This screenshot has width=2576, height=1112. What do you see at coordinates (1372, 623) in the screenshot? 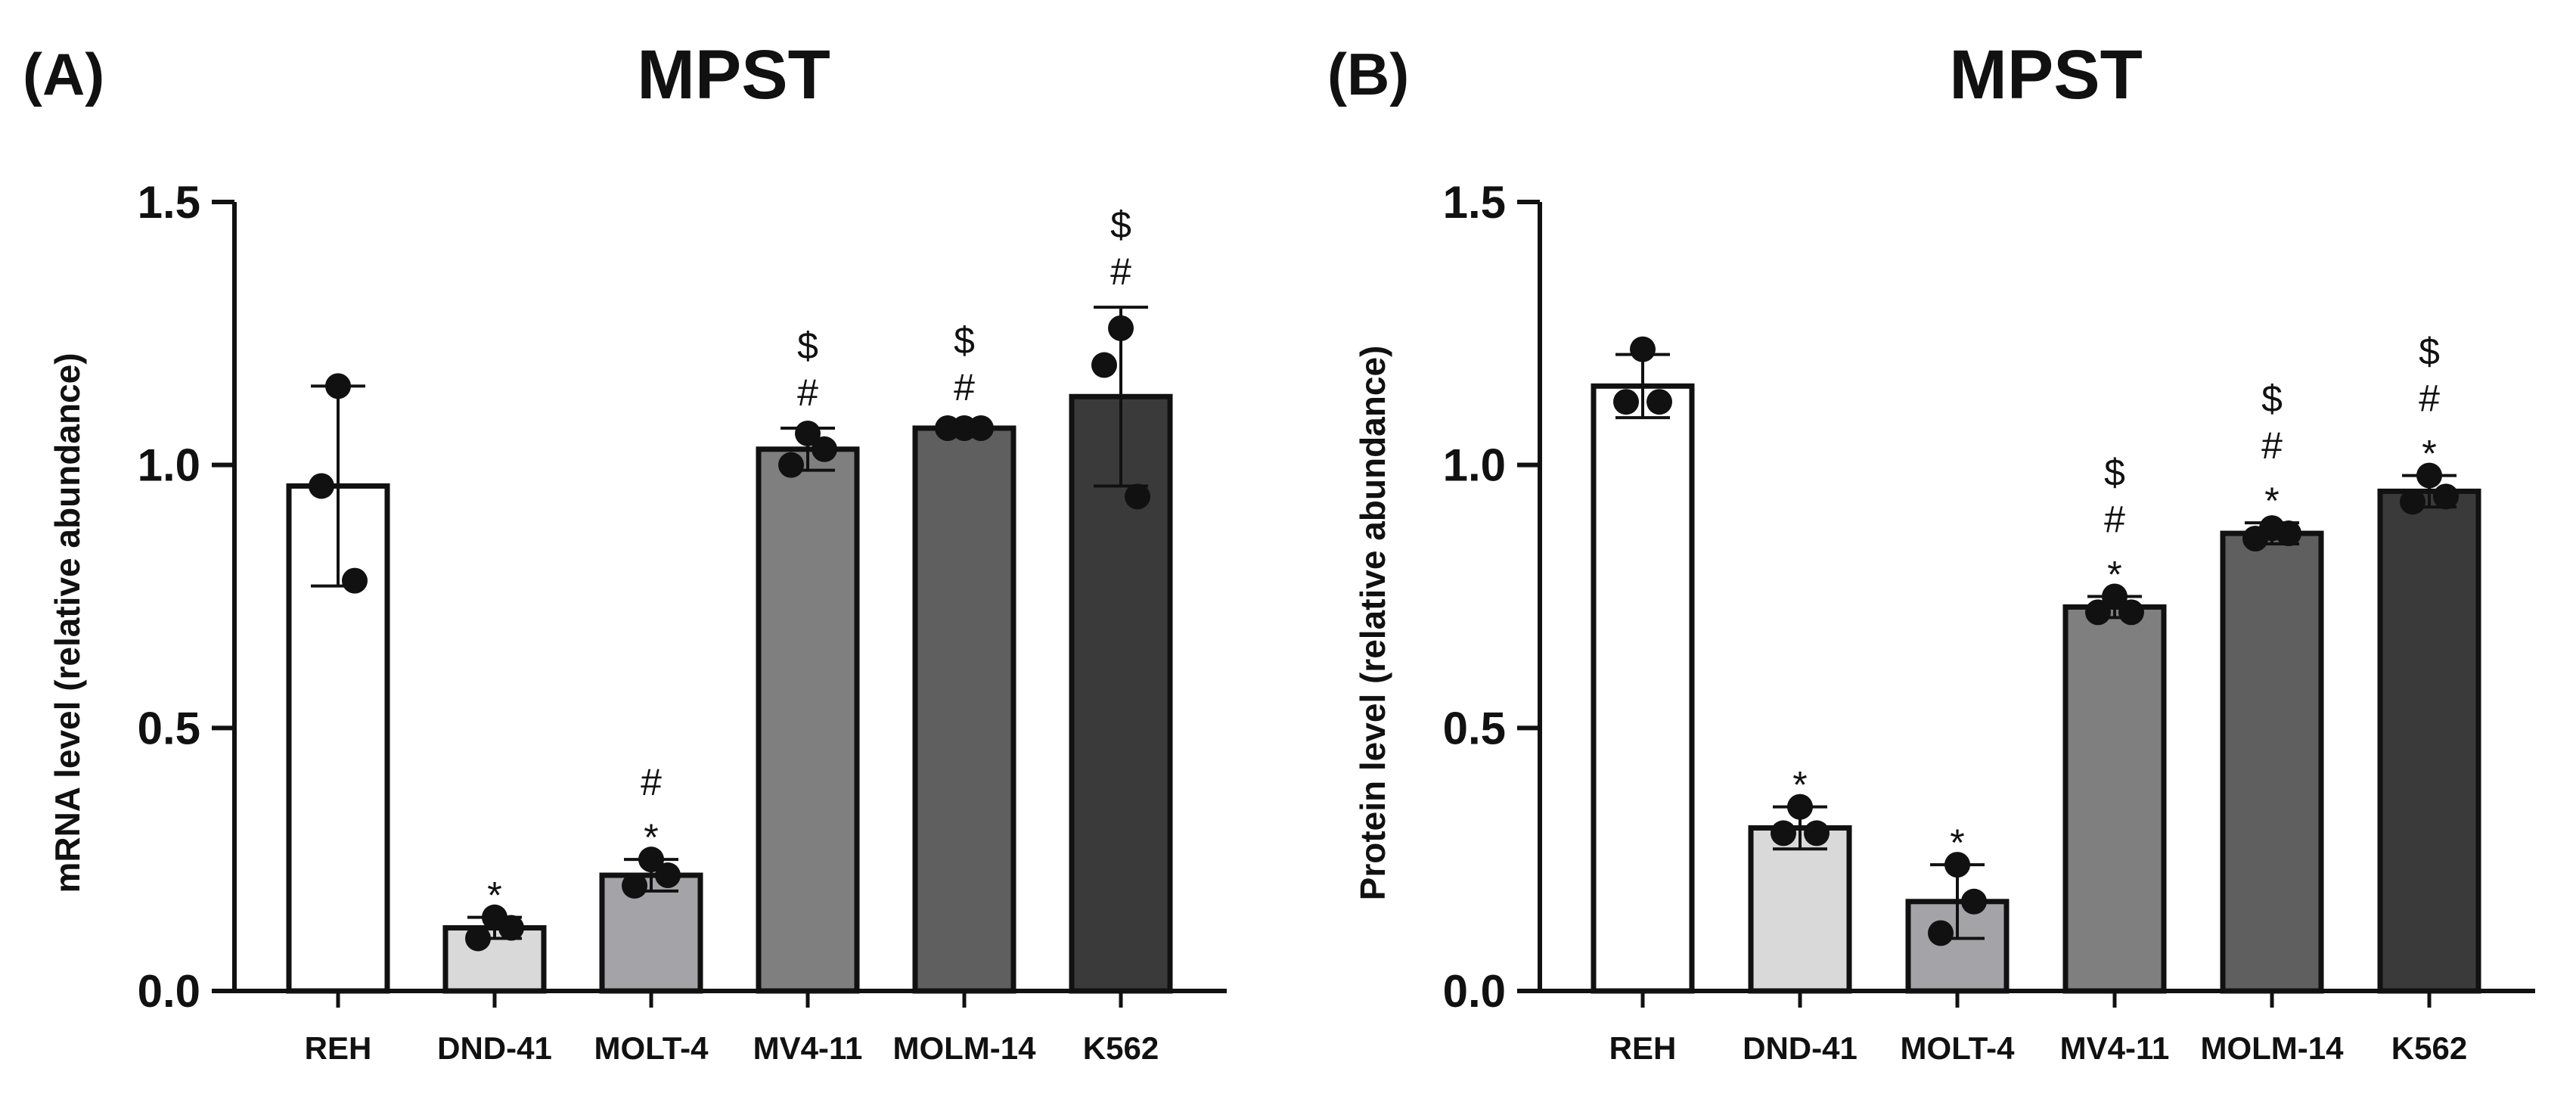
I see `y-axis-label: Protein level (relative abundance)` at bounding box center [1372, 623].